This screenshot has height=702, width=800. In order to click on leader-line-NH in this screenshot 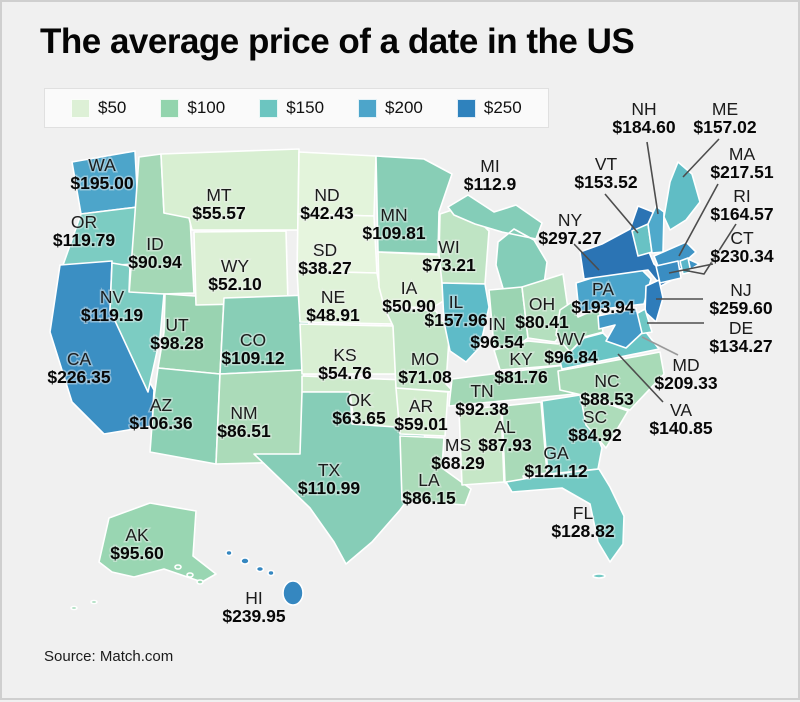, I will do `click(652, 178)`.